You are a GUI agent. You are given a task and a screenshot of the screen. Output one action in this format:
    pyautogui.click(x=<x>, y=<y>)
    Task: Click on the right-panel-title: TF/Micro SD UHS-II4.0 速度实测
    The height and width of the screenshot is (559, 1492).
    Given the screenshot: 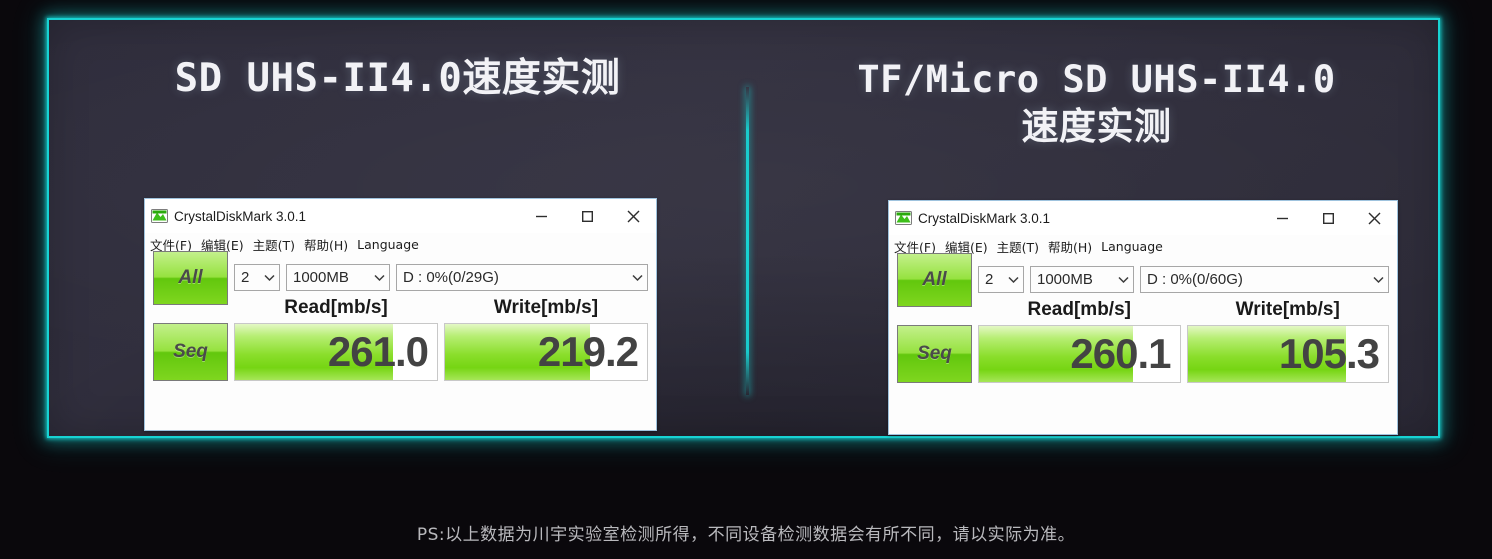 What is the action you would take?
    pyautogui.click(x=1096, y=103)
    